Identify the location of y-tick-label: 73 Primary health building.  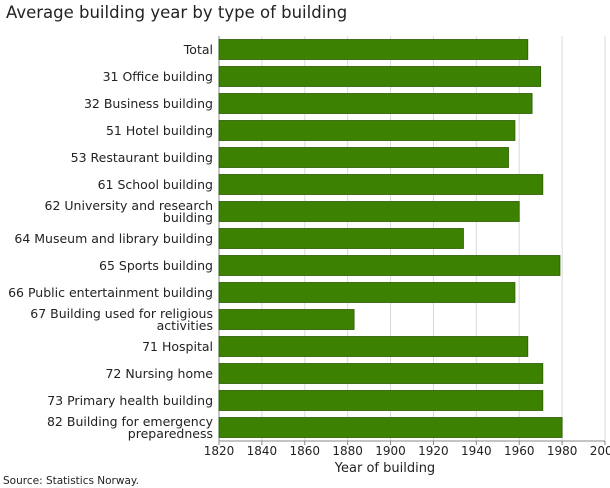
(130, 400).